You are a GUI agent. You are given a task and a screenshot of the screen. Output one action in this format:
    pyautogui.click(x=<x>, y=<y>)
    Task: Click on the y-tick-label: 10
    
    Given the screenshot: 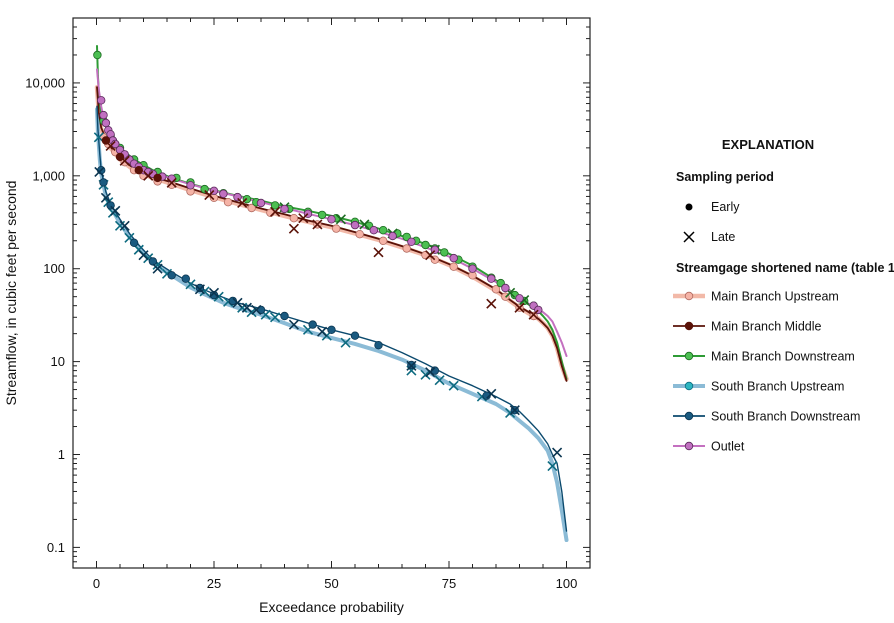 What is the action you would take?
    pyautogui.click(x=58, y=361)
    